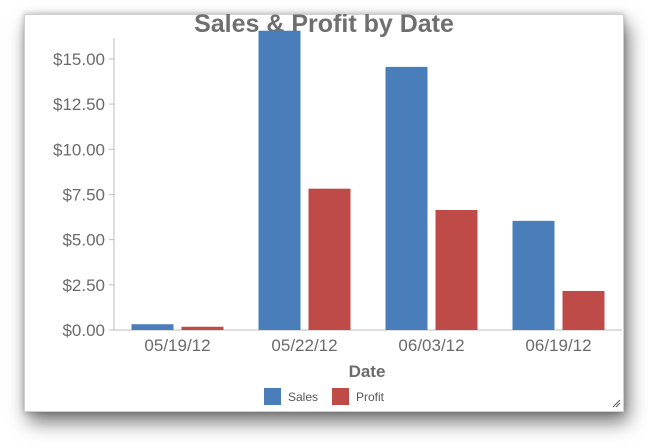 Image resolution: width=648 pixels, height=448 pixels. Describe the element at coordinates (324, 396) in the screenshot. I see `legend: Sales Profit` at that location.